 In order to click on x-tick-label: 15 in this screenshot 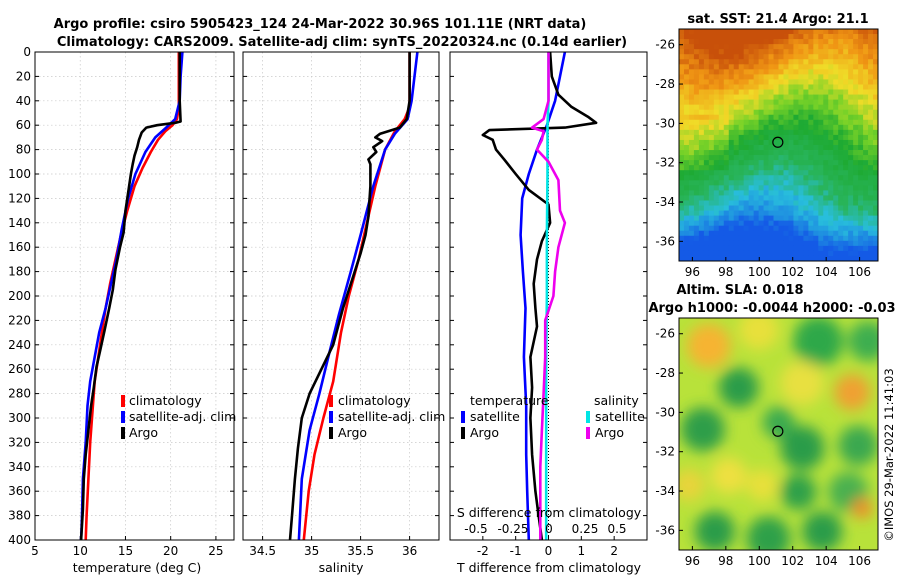, I will do `click(125, 551)`.